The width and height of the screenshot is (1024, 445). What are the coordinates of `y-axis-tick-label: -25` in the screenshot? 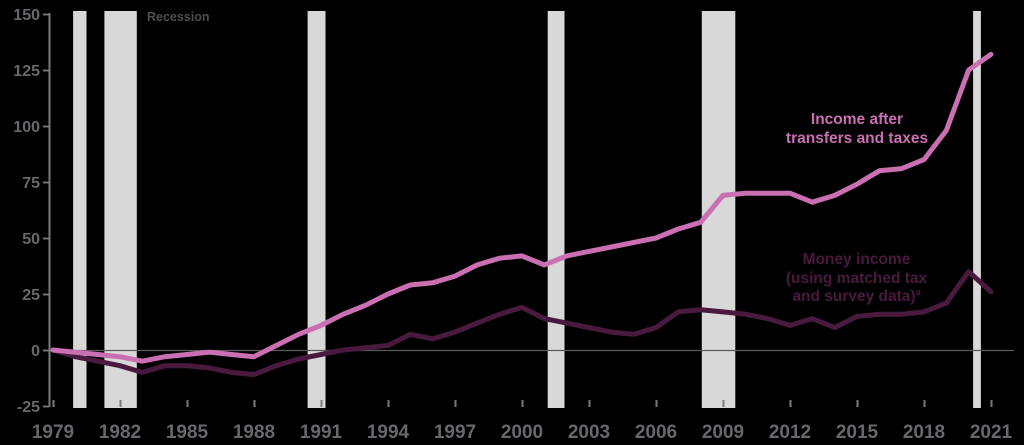 It's located at (28, 407).